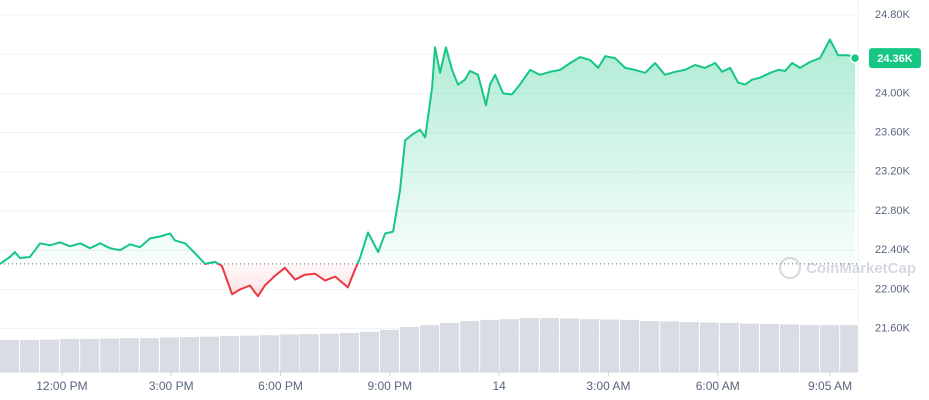  I want to click on watermark-logo, so click(790, 268).